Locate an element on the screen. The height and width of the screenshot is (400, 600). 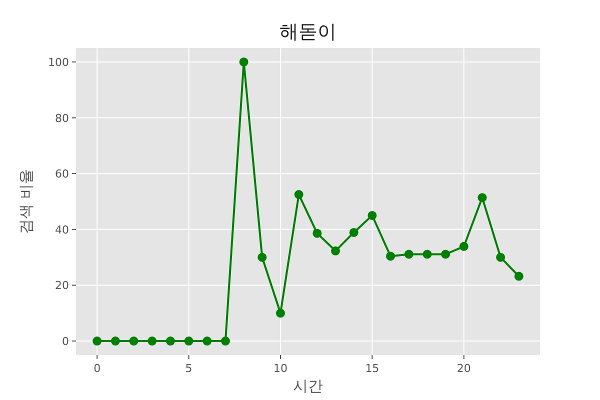
y-tick-label: 100 is located at coordinates (58, 62).